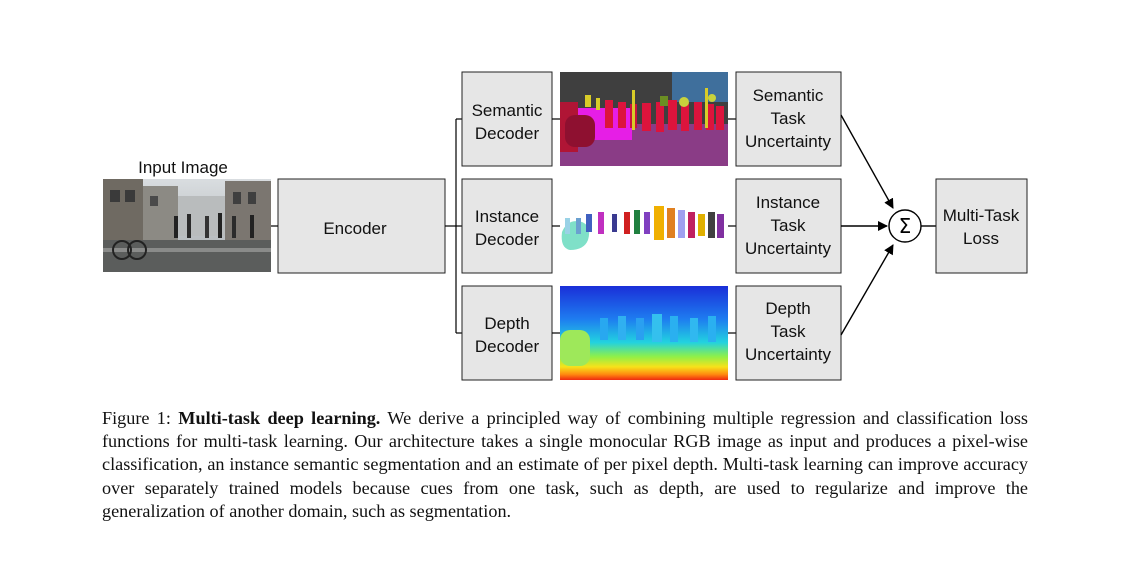 This screenshot has height=563, width=1129. What do you see at coordinates (279, 418) in the screenshot?
I see `caption-title: Multi-task deep learning.` at bounding box center [279, 418].